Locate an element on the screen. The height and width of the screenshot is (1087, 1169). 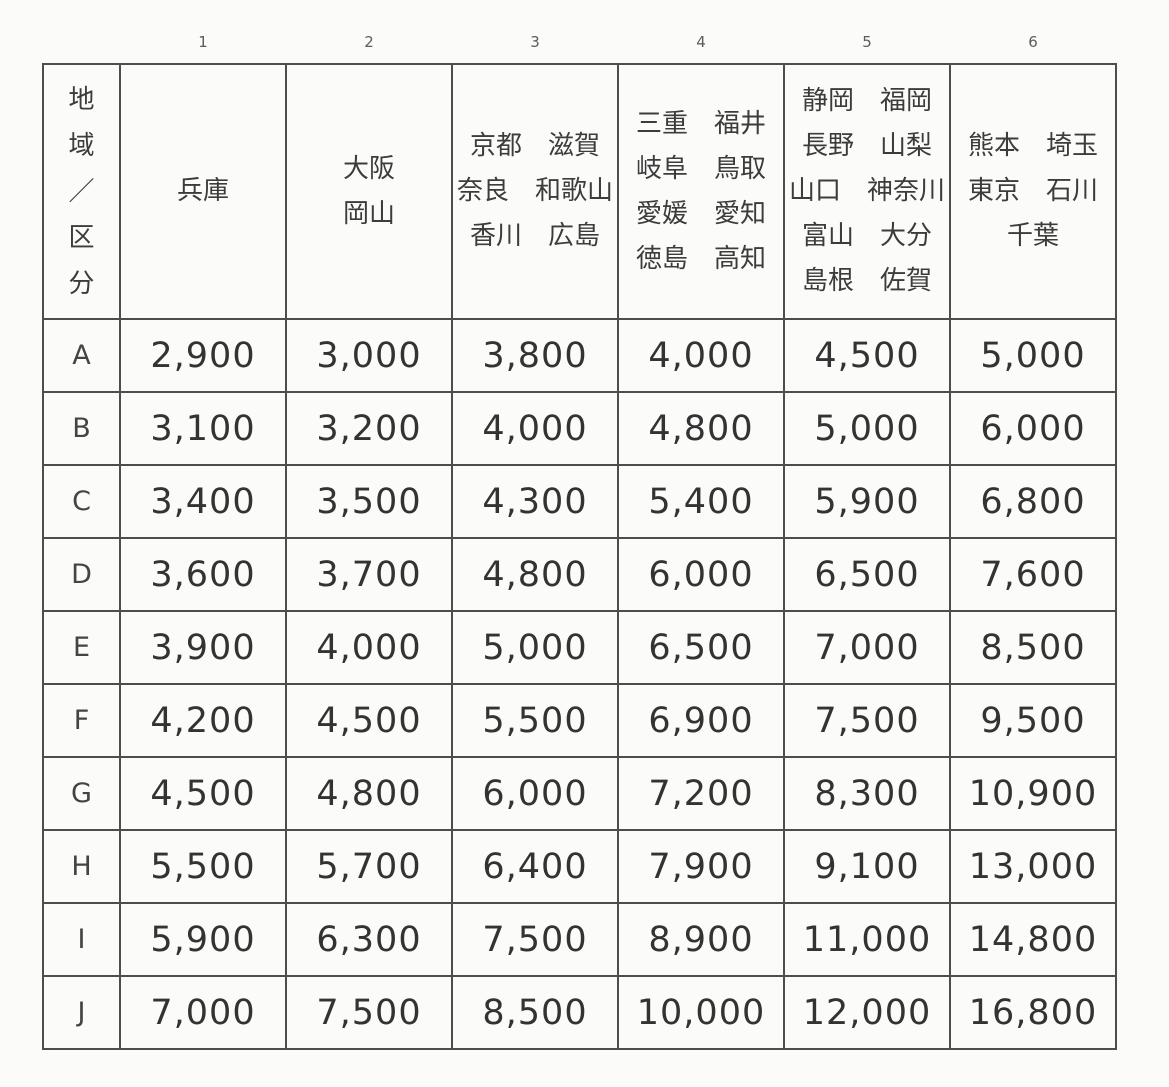
fare-cell: 8,300 is located at coordinates (867, 793).